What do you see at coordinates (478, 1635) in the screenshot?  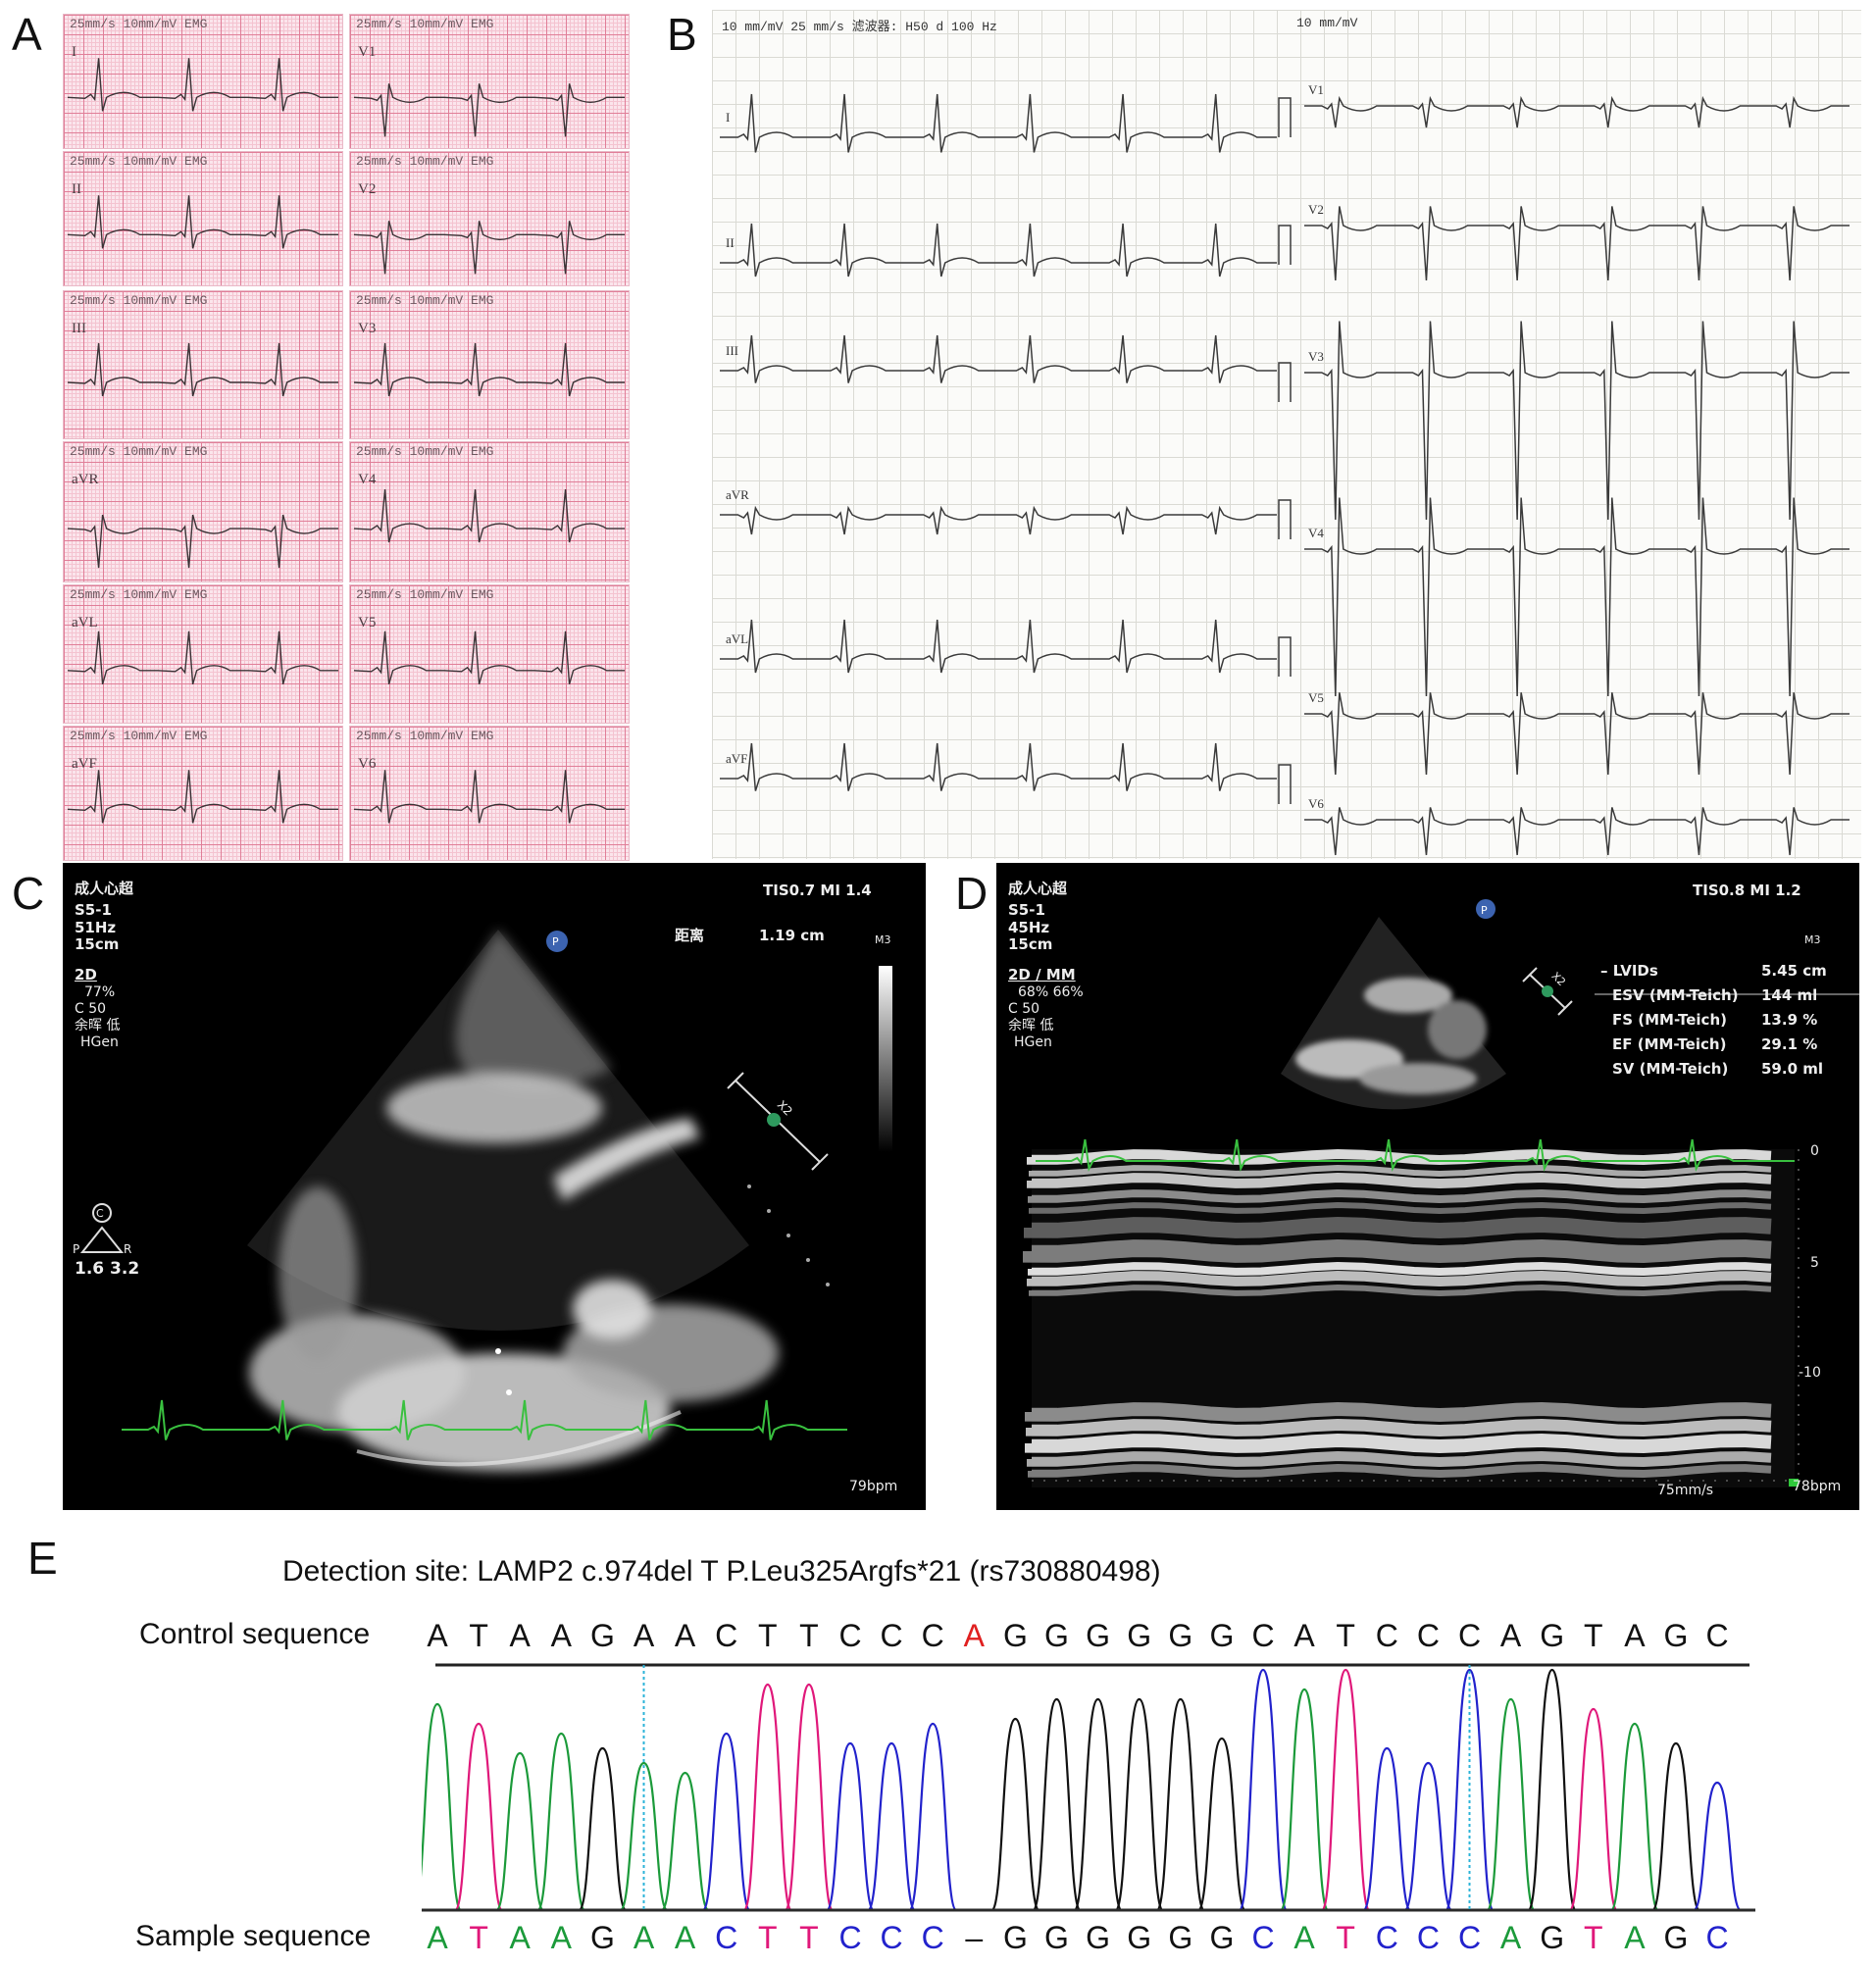 I see `control-base: T` at bounding box center [478, 1635].